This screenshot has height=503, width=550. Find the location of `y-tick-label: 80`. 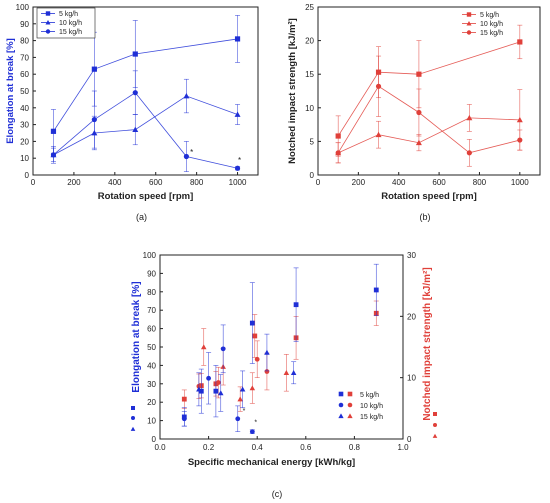

y-tick-label: 80 is located at coordinates (151, 292).